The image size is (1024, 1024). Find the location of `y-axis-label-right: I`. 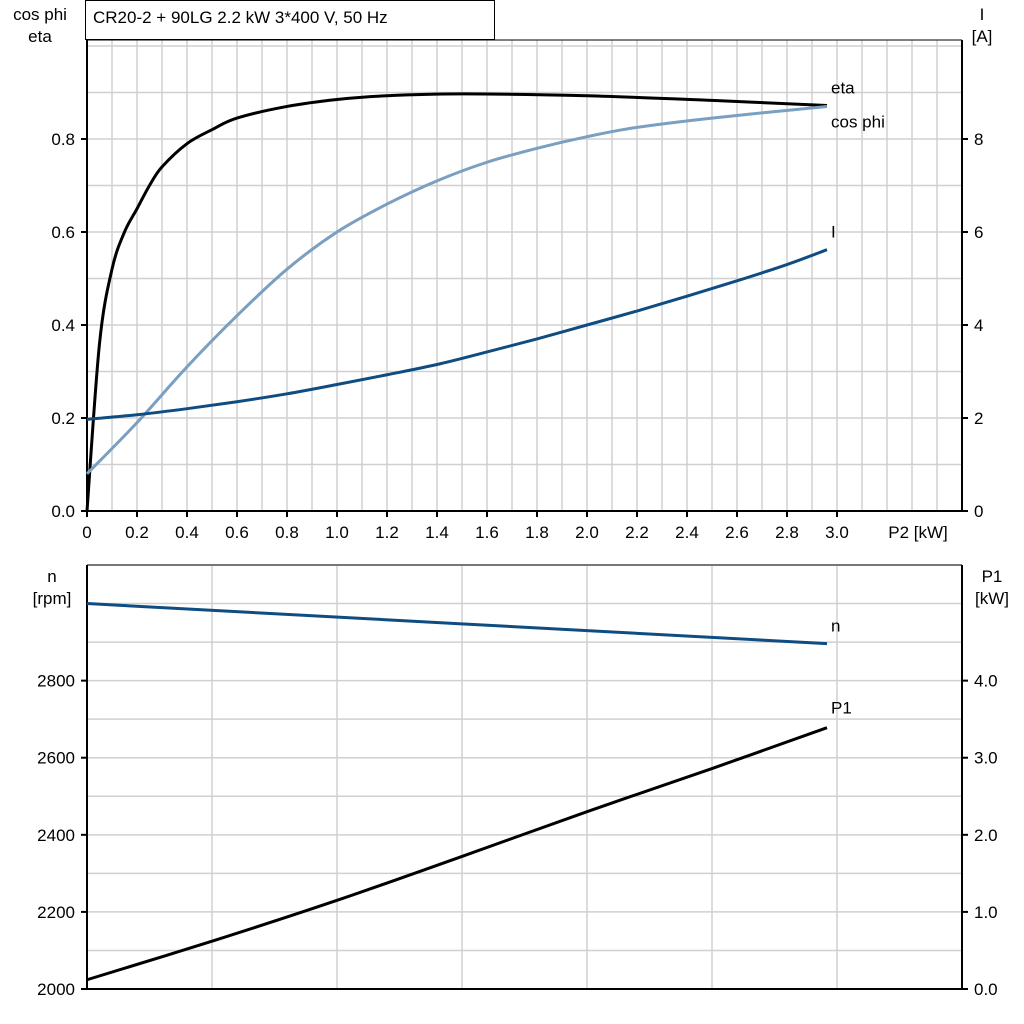

y-axis-label-right: I is located at coordinates (982, 14).